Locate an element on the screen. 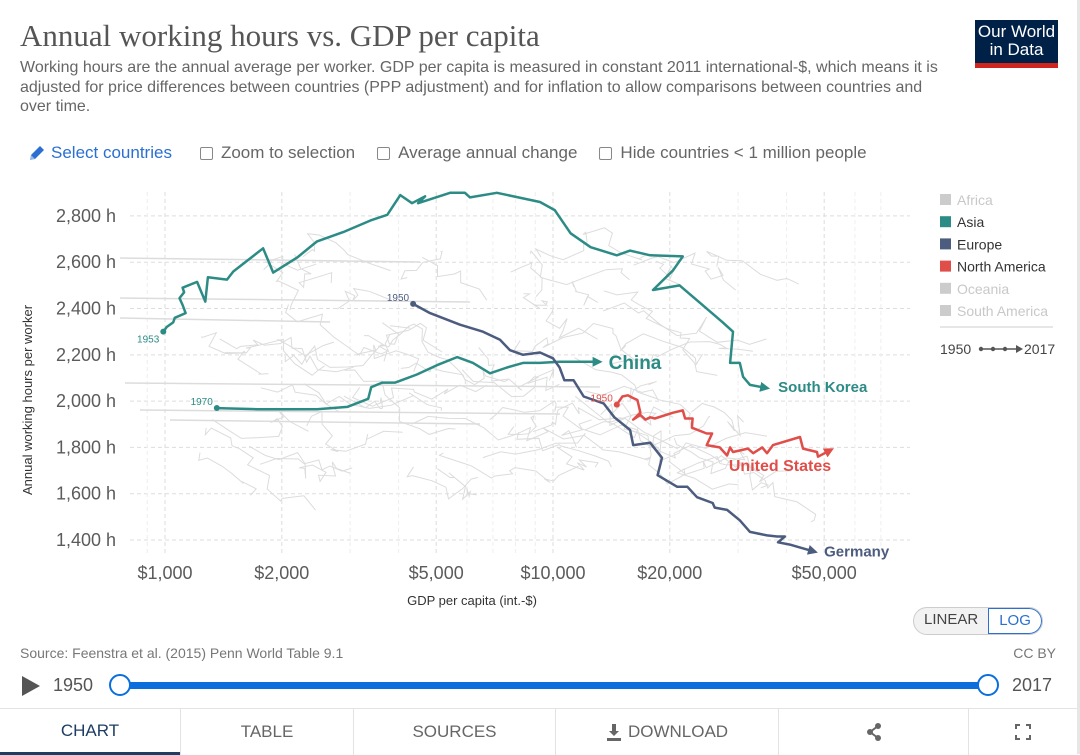  hide-small-countries-label: Hide countries < 1 million people is located at coordinates (743, 152).